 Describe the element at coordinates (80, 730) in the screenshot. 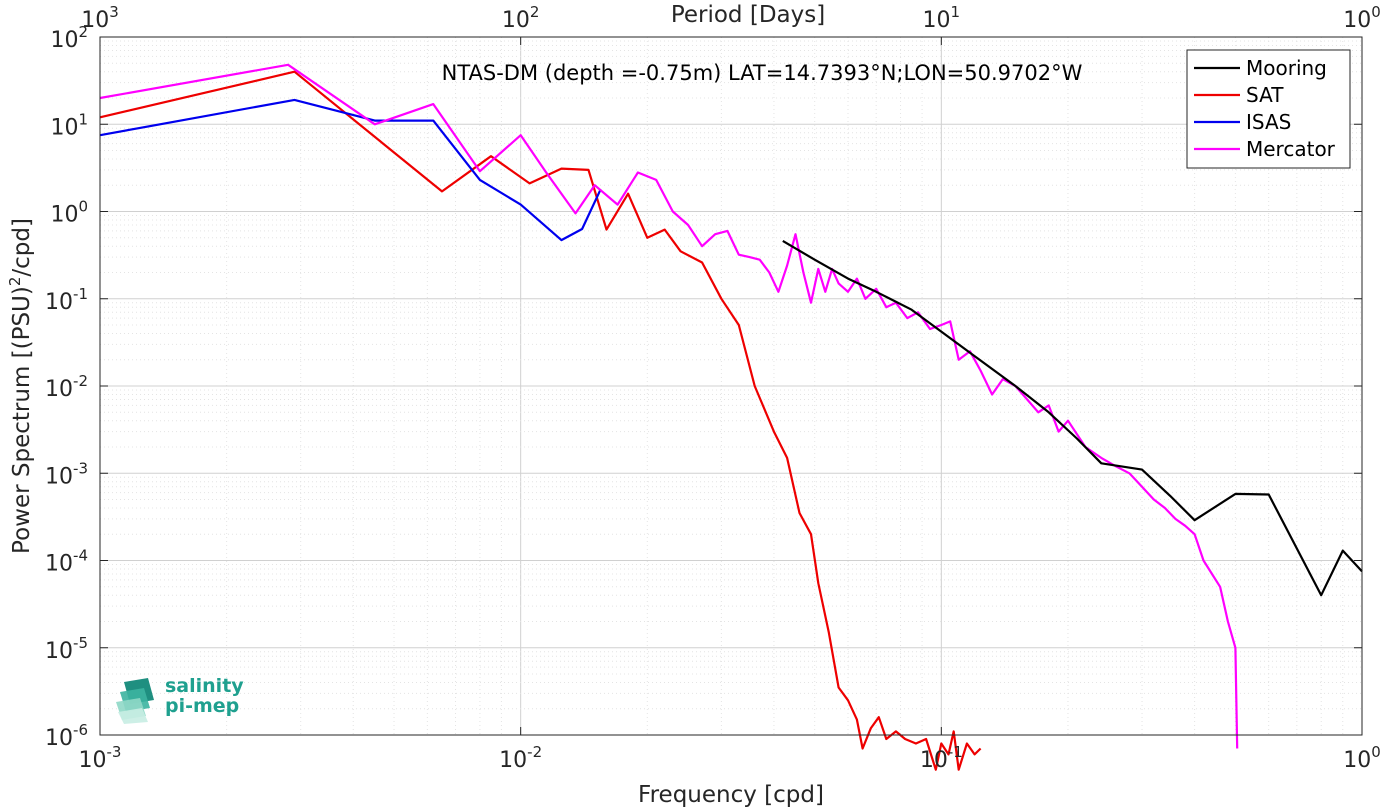

I see `y-tick-label-exp: -6` at that location.